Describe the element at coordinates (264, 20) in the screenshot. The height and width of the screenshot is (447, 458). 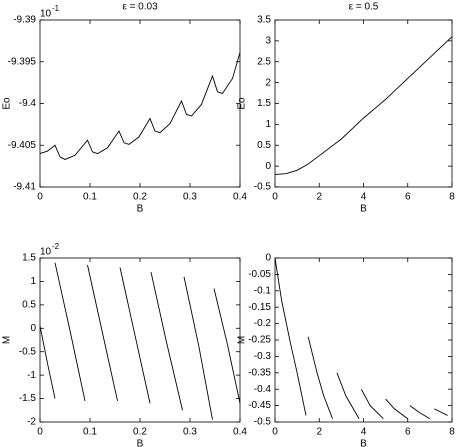
I see `y-tick-label: 3.5` at that location.